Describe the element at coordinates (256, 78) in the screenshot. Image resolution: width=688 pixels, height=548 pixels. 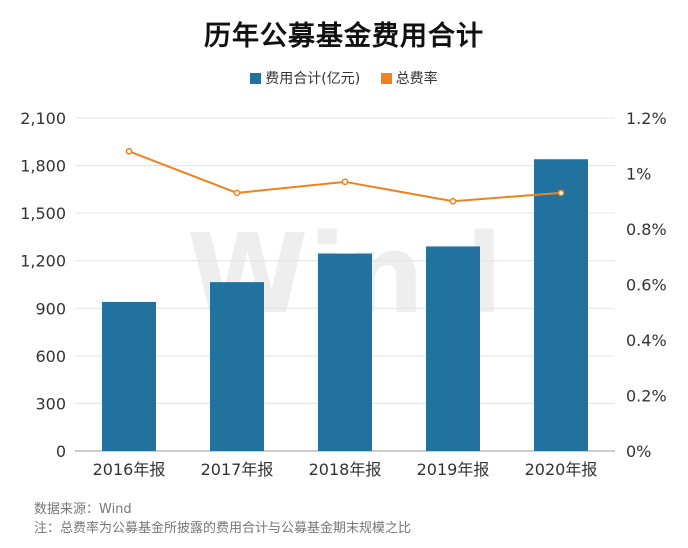
I see `legend-swatch-expense` at that location.